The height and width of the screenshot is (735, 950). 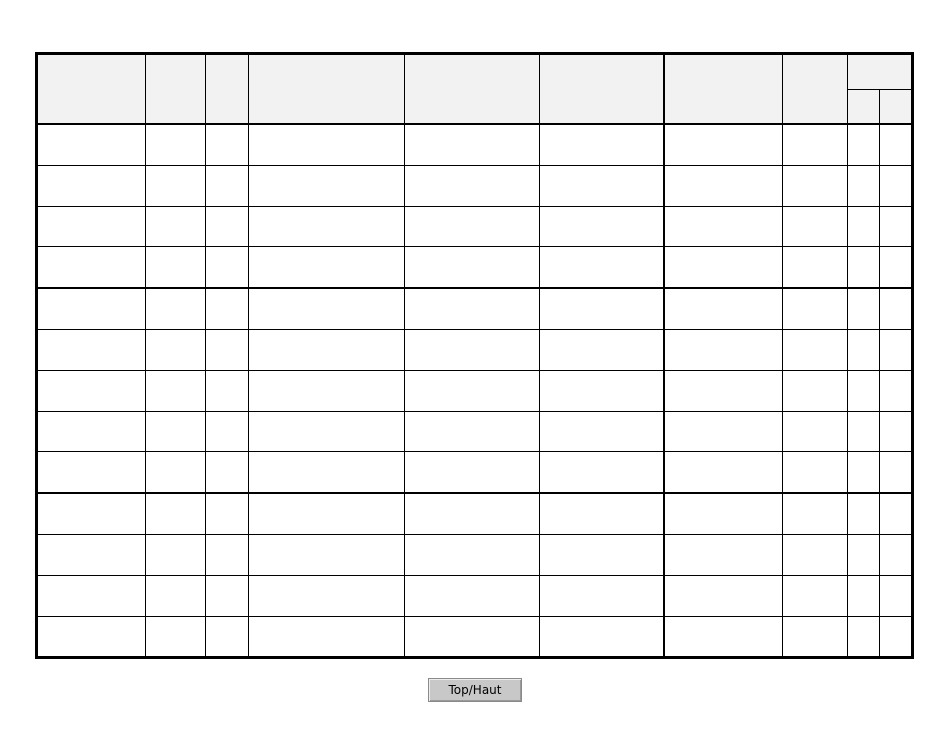 I want to click on footer: Top/Haut, so click(x=475, y=690).